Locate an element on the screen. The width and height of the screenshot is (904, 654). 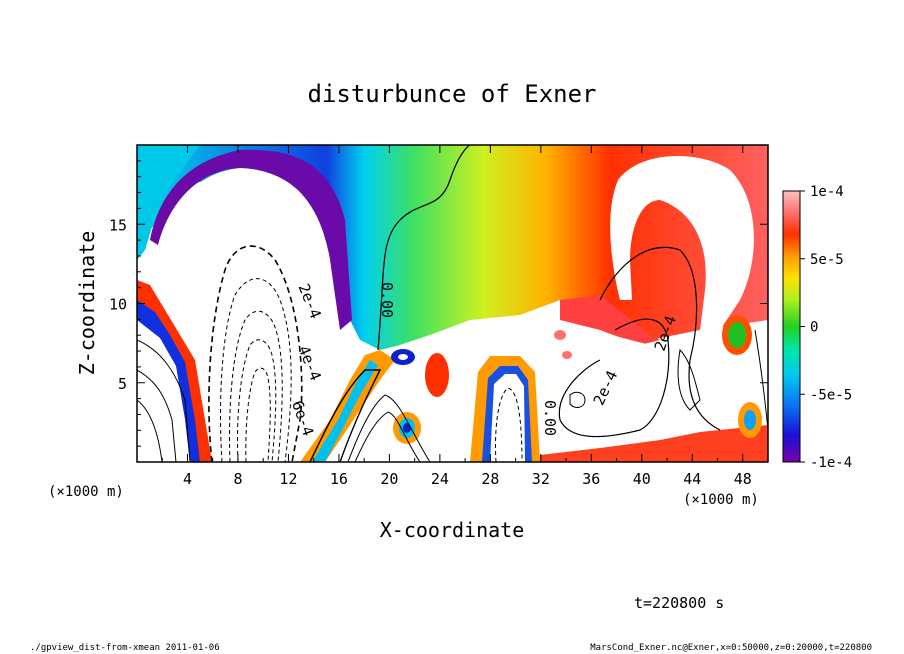
x-tick-label-2: 12 is located at coordinates (288, 479).